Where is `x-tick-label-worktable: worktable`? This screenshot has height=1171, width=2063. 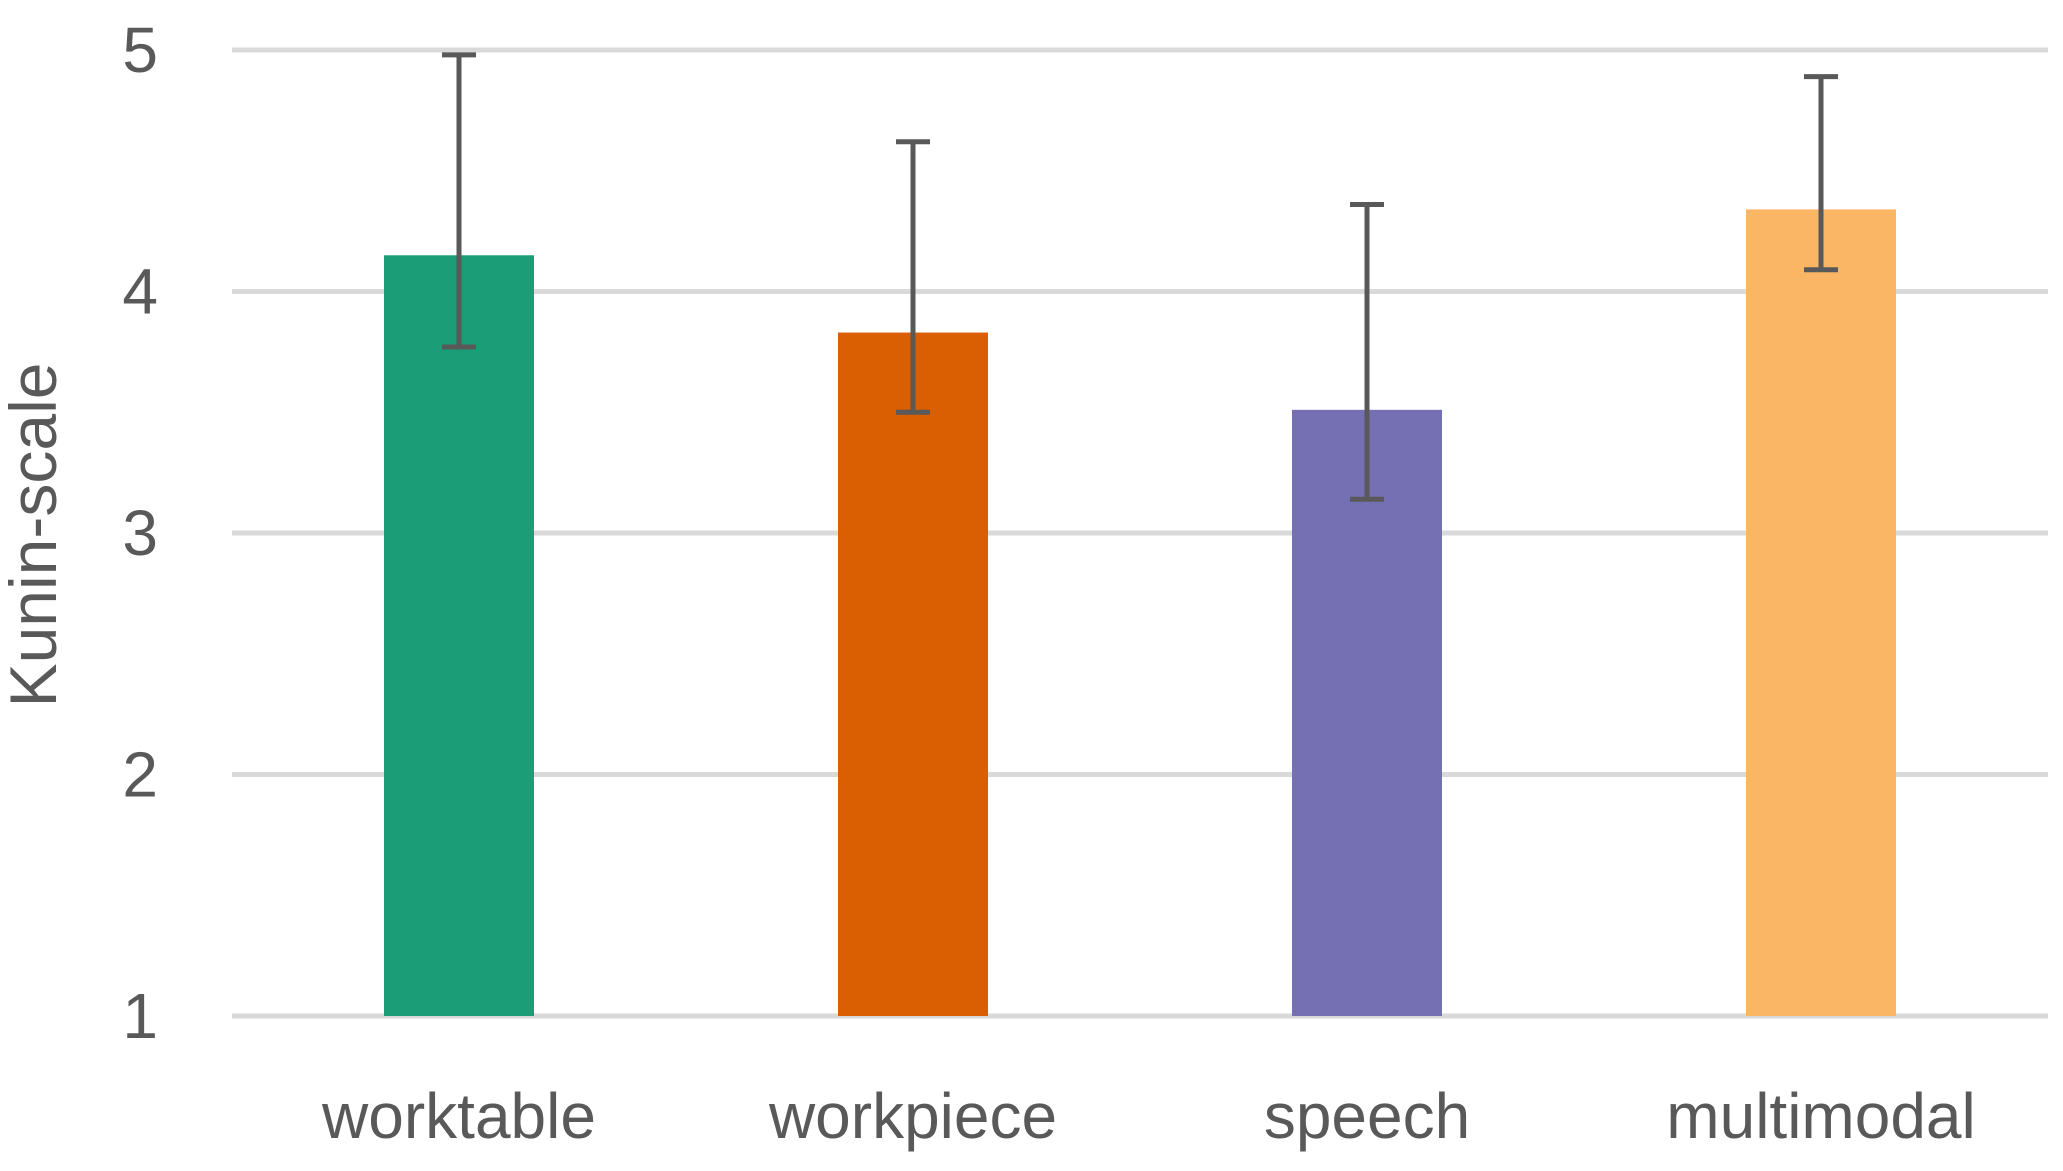
x-tick-label-worktable: worktable is located at coordinates (458, 1116).